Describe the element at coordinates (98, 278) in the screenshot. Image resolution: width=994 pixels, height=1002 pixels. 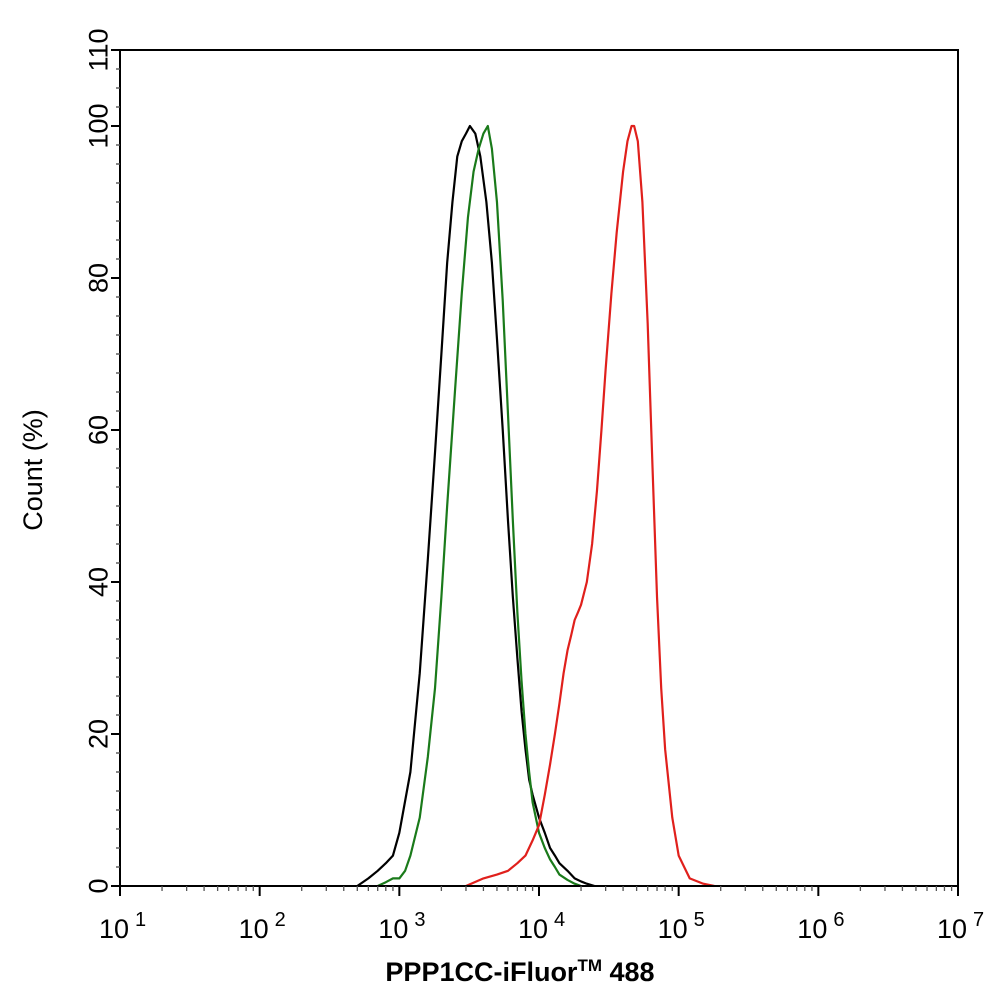
I see `y-tick-label: 80` at that location.